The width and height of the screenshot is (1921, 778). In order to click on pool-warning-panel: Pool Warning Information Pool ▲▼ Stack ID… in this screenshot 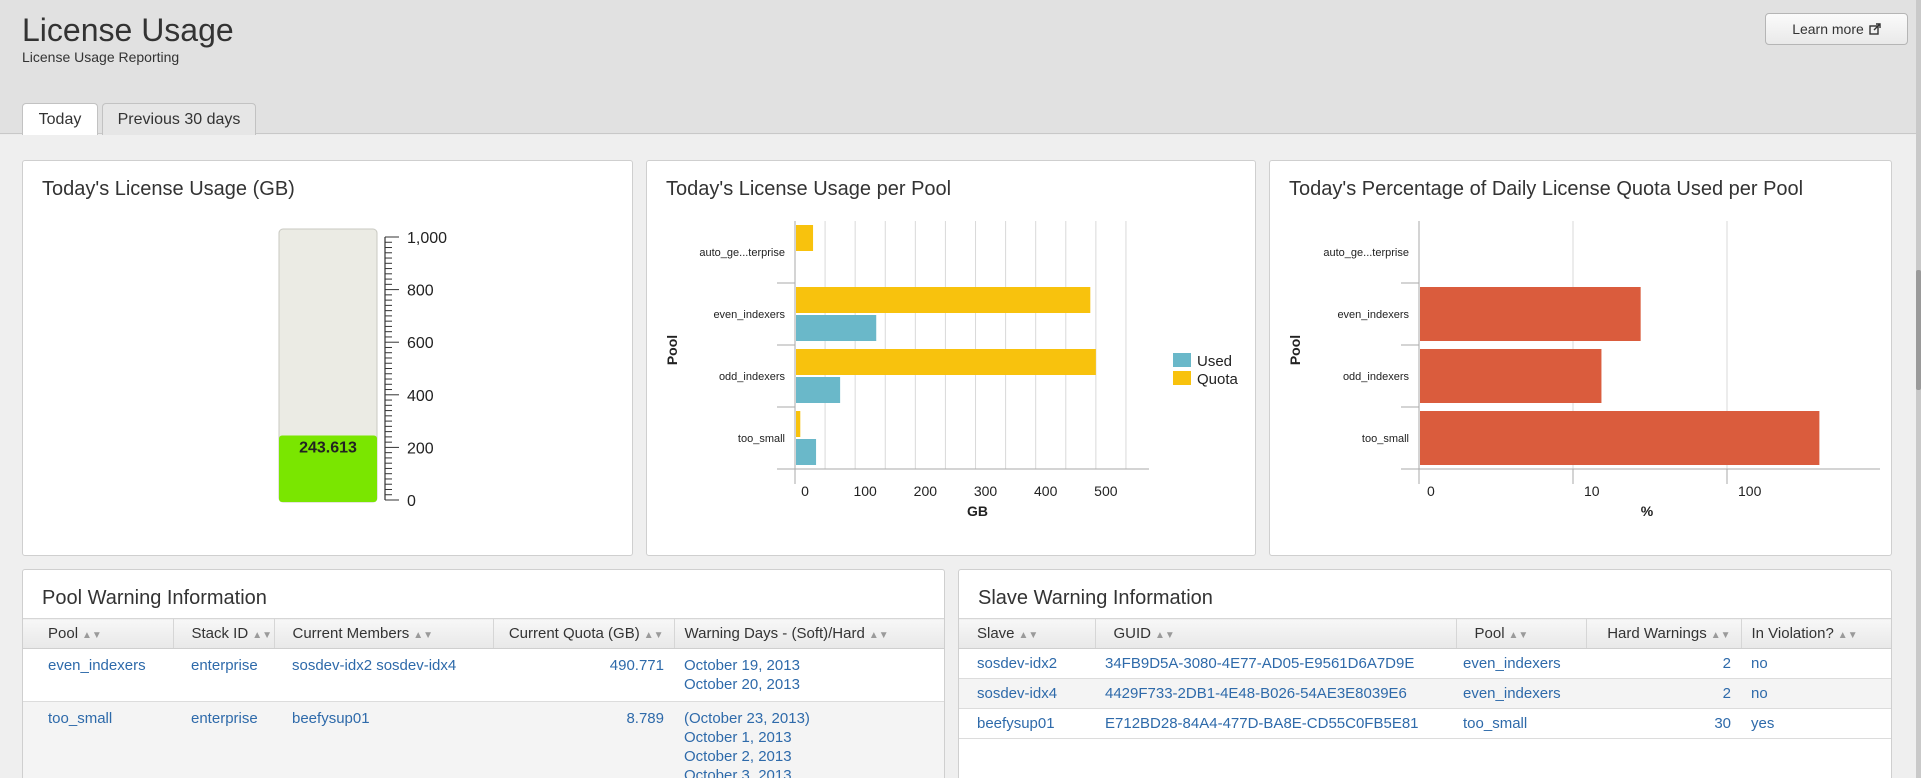, I will do `click(483, 673)`.